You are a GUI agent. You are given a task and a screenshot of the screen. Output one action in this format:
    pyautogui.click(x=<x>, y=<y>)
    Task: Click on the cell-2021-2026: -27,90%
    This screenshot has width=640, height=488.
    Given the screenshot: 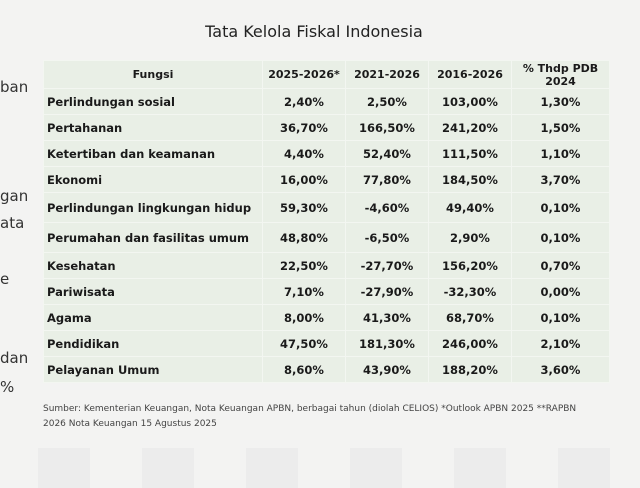 What is the action you would take?
    pyautogui.click(x=387, y=291)
    